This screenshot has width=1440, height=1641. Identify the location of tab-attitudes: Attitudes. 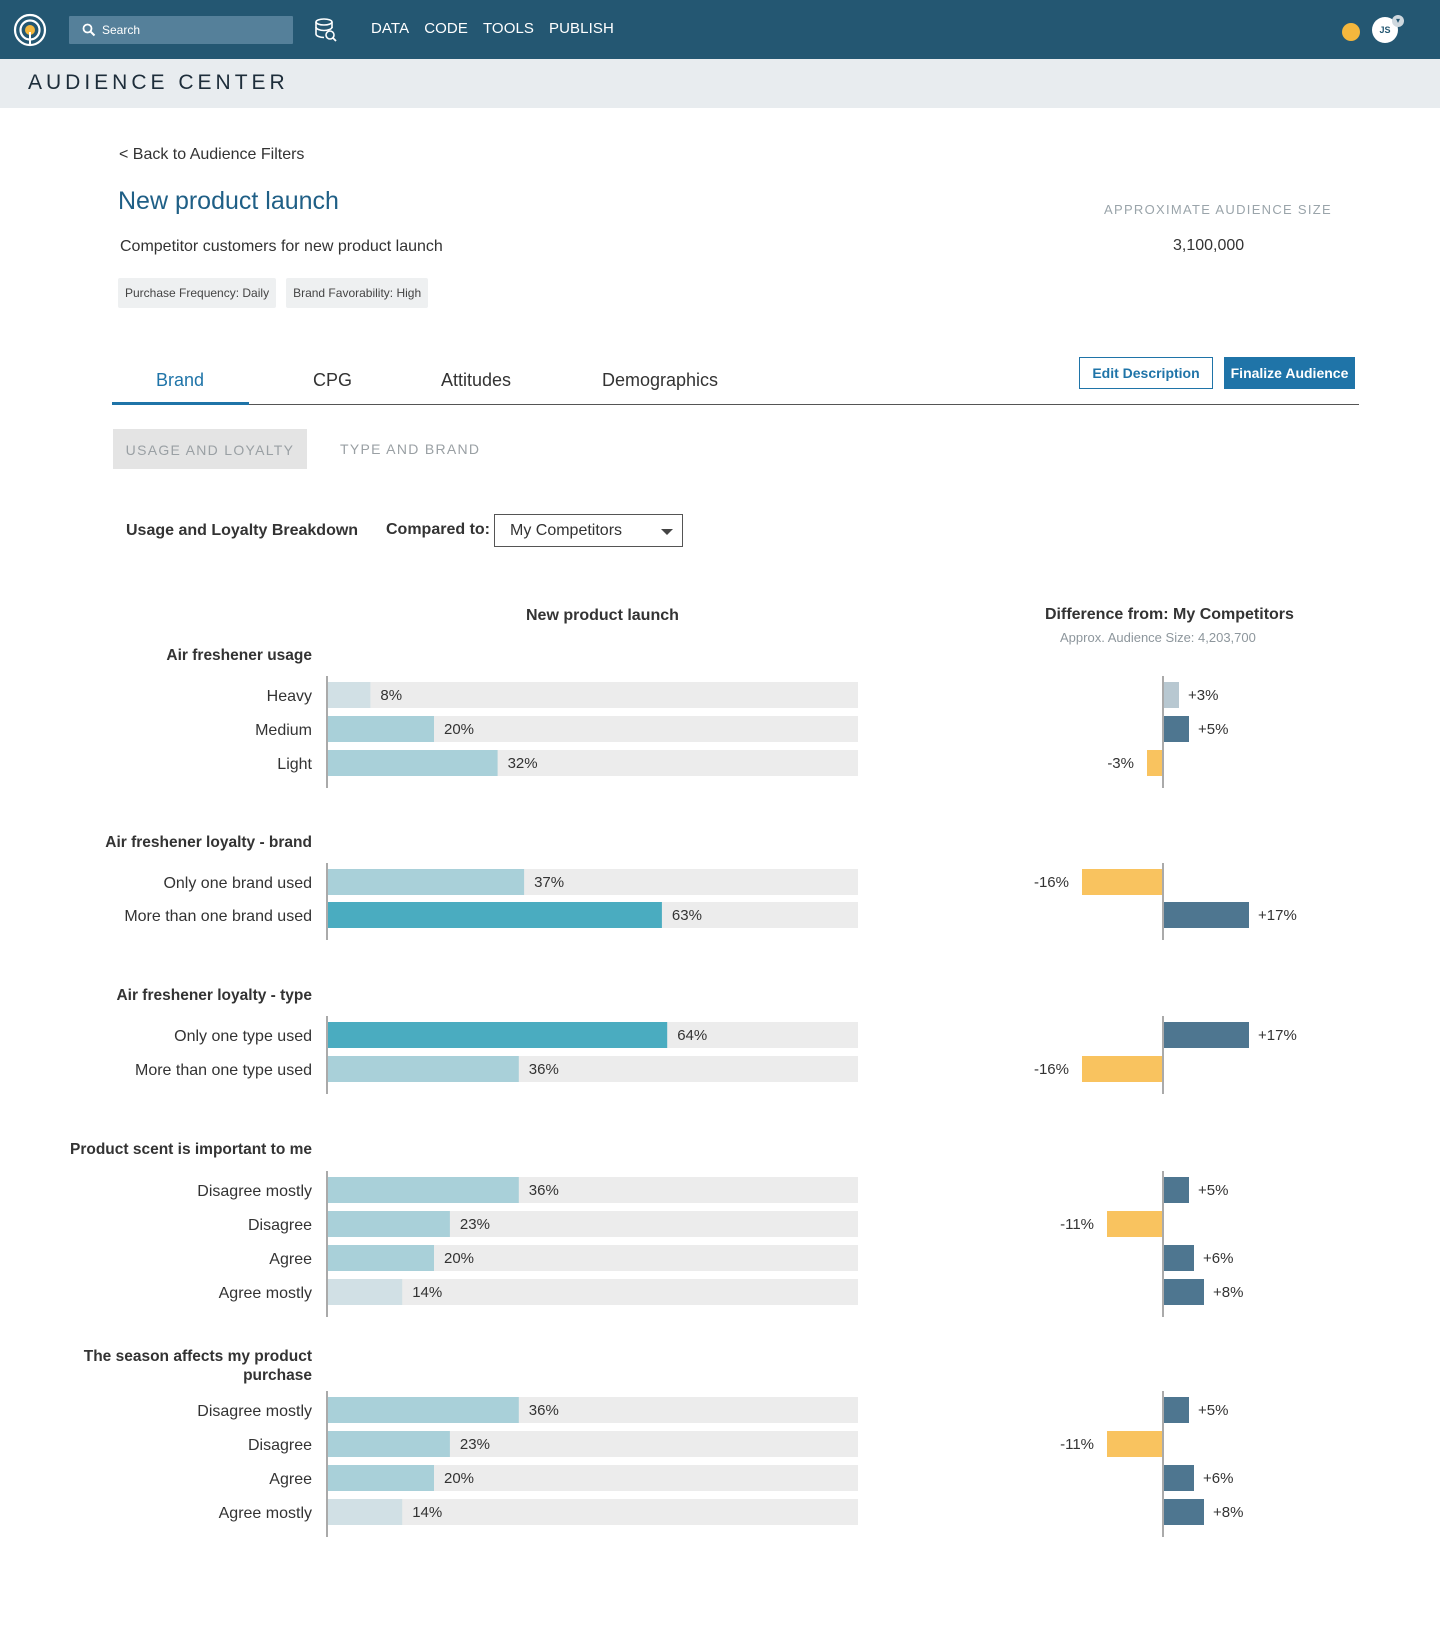
(476, 380).